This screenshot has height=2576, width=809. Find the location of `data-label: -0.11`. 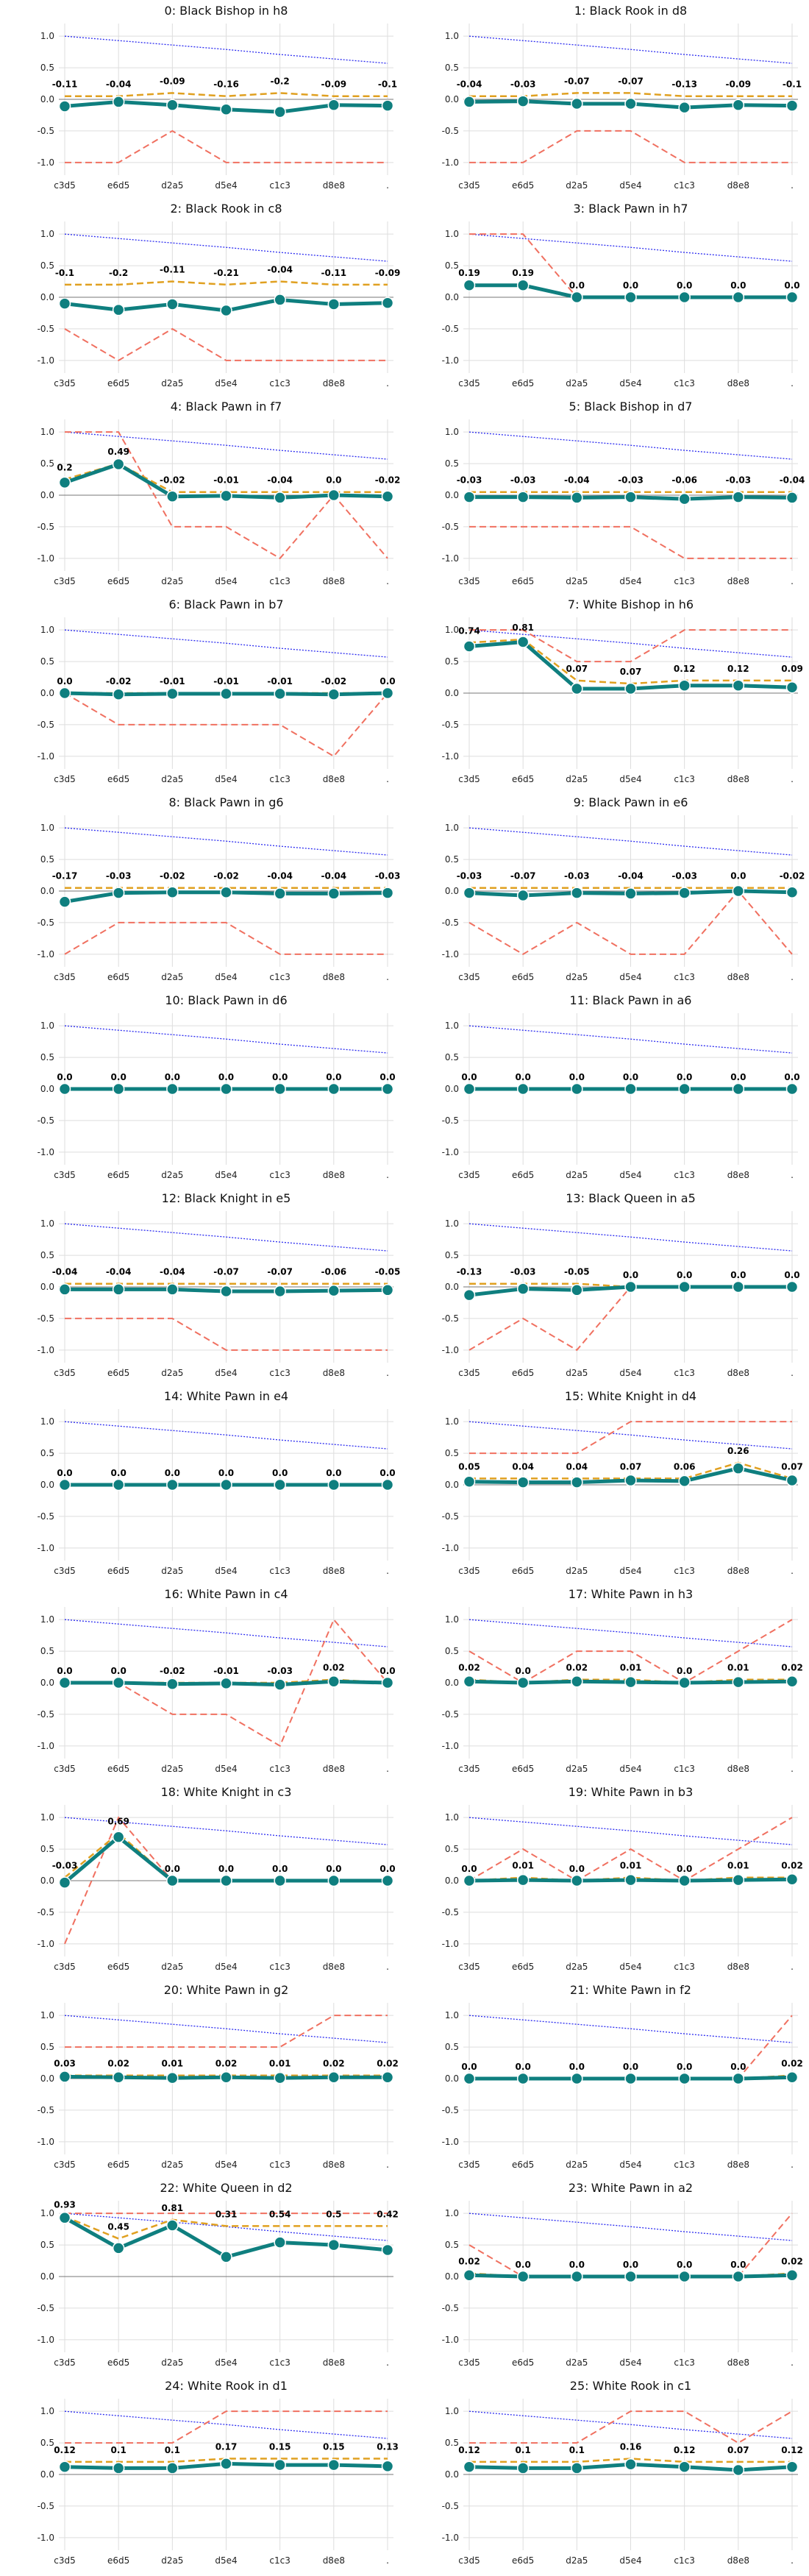

data-label: -0.11 is located at coordinates (172, 270).